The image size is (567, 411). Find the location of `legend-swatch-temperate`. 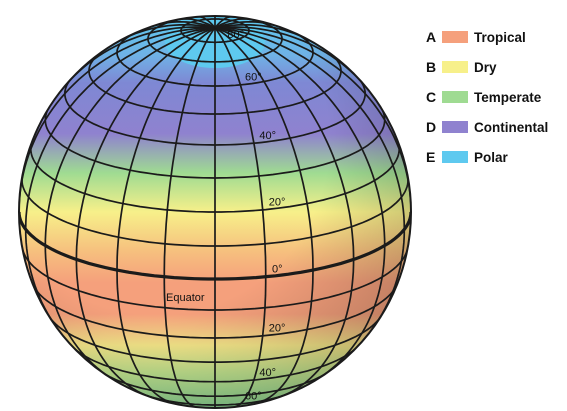

legend-swatch-temperate is located at coordinates (455, 97).